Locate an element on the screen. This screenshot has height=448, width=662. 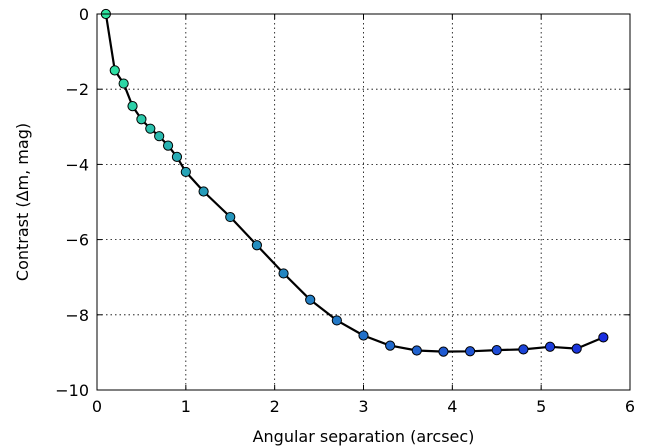
x-tick-label: 3 is located at coordinates (363, 406).